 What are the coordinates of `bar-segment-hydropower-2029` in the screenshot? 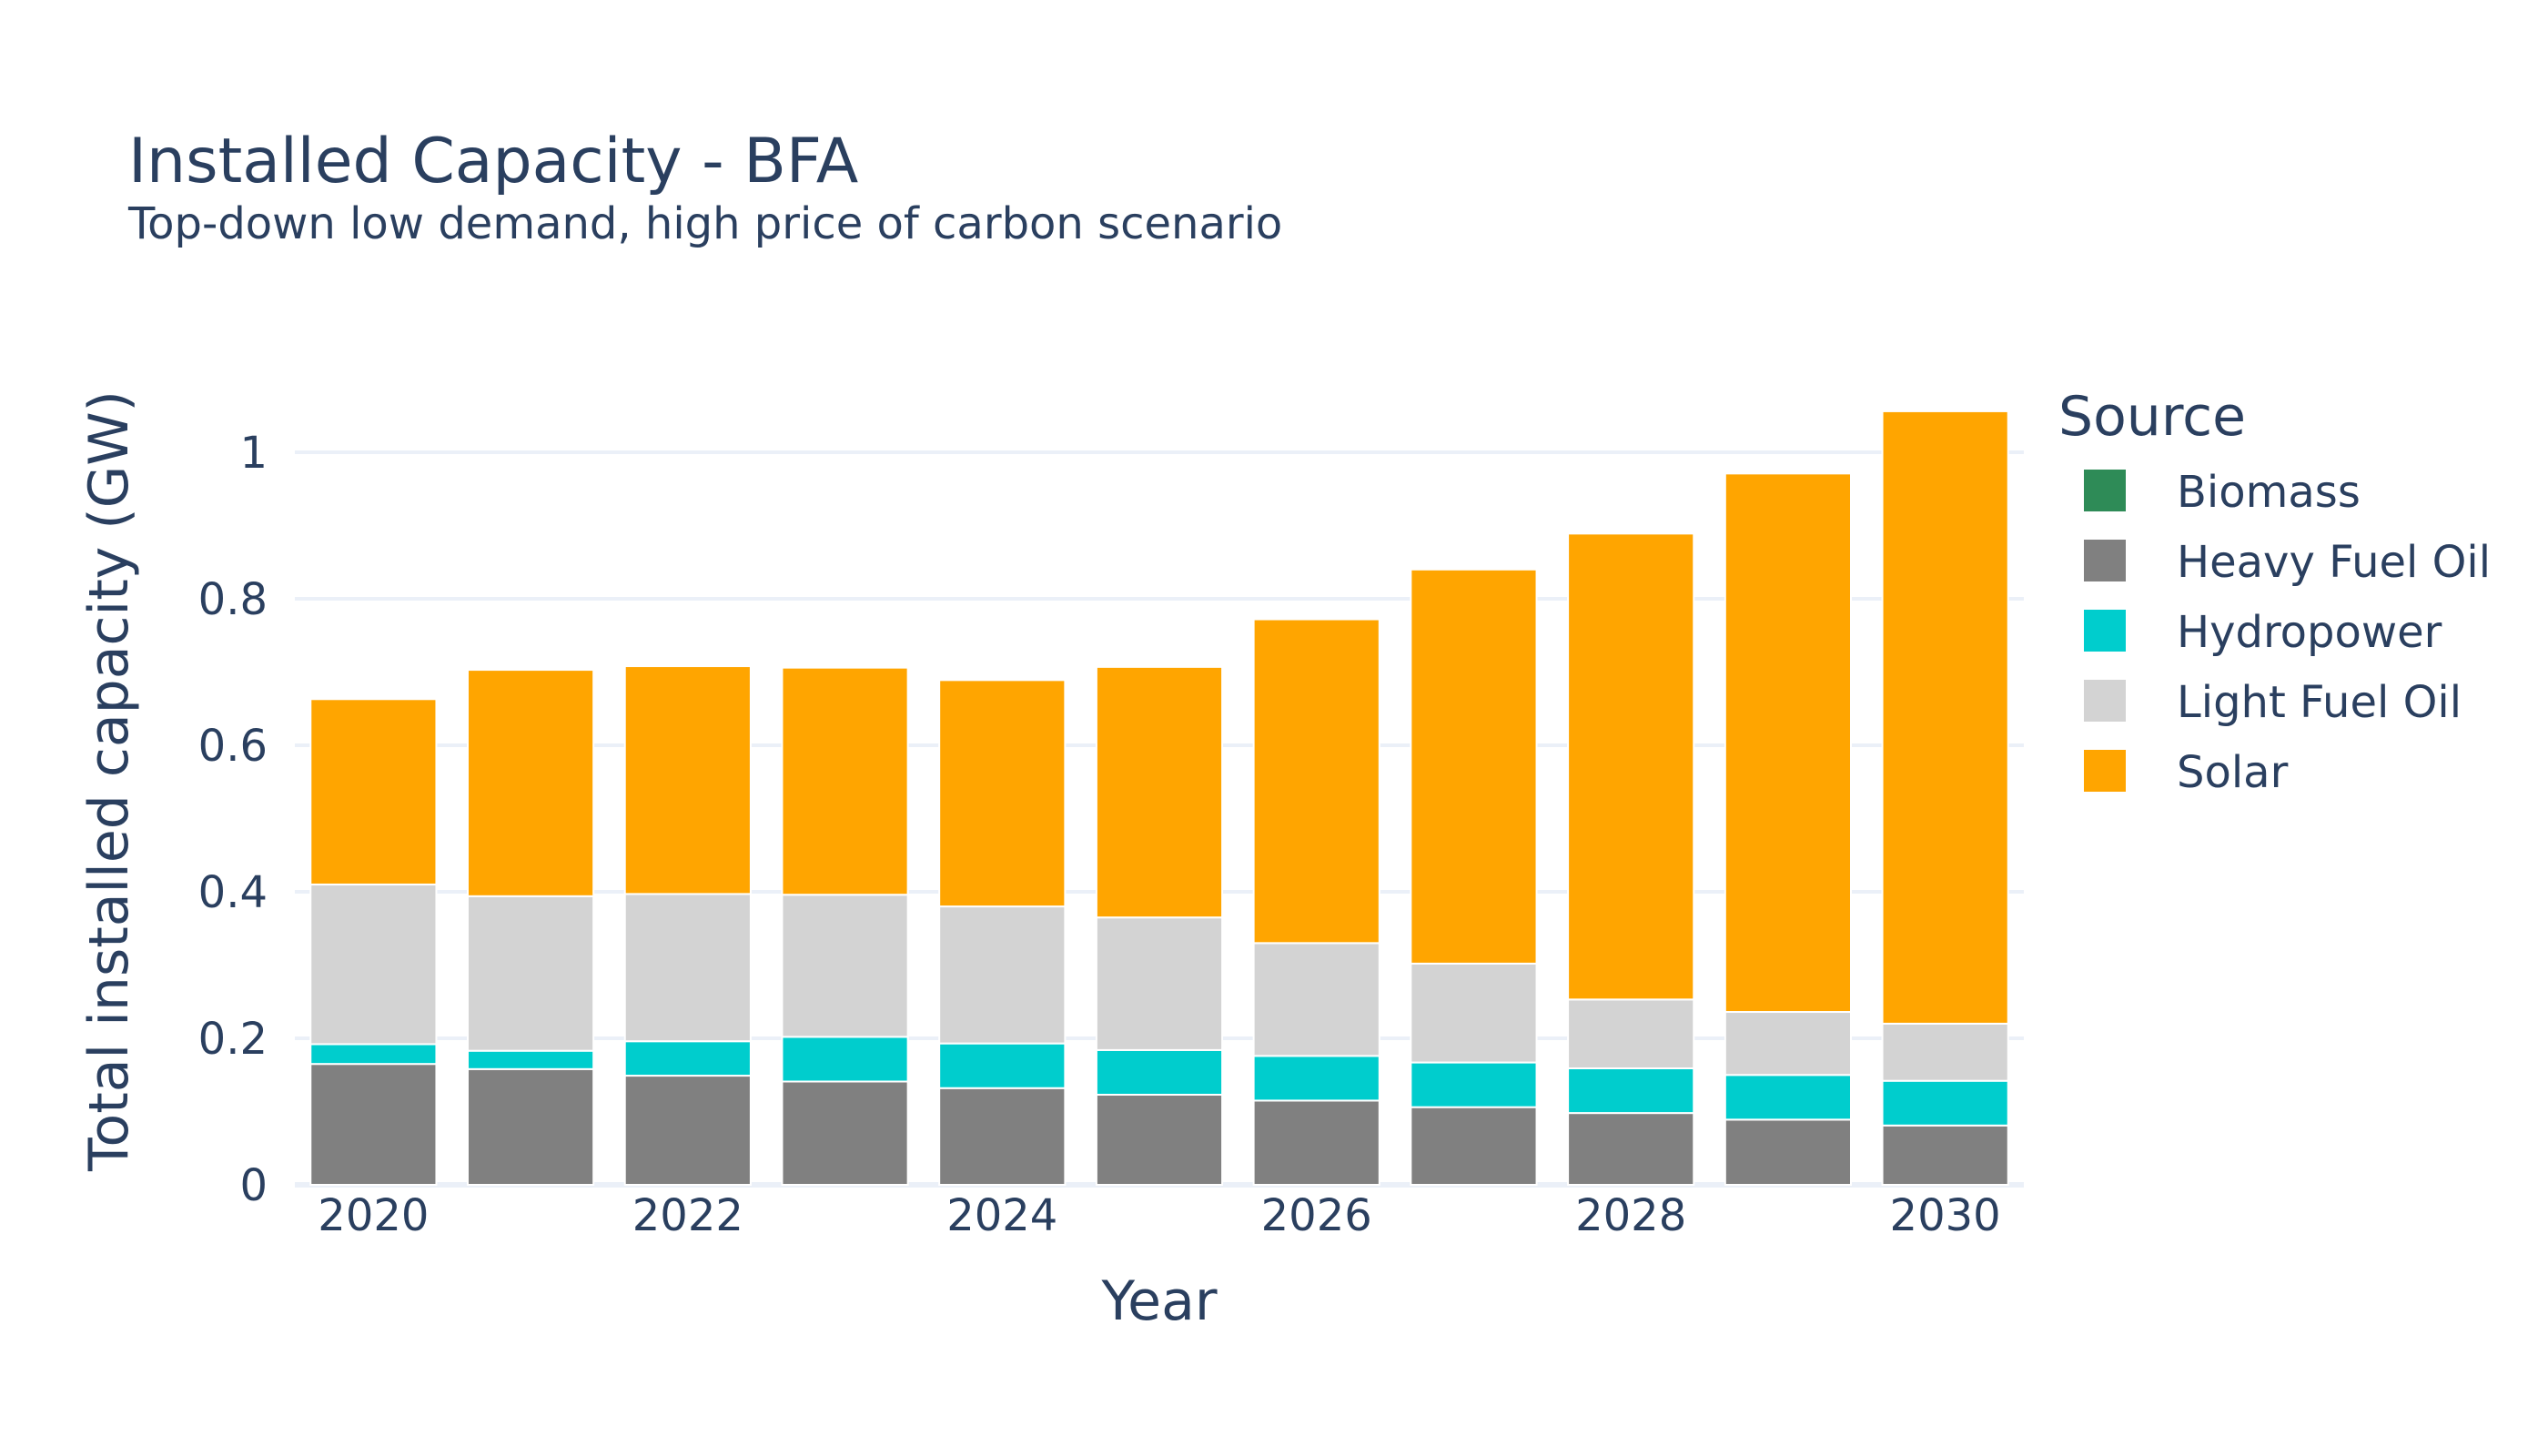 It's located at (1789, 1097).